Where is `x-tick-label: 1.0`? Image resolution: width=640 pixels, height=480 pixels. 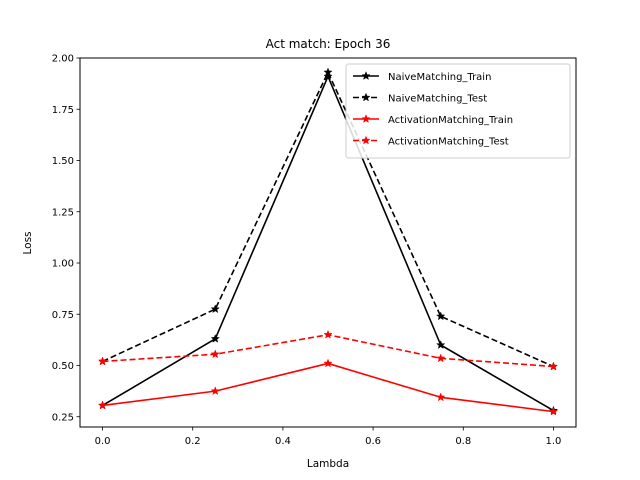
x-tick-label: 1.0 is located at coordinates (554, 441).